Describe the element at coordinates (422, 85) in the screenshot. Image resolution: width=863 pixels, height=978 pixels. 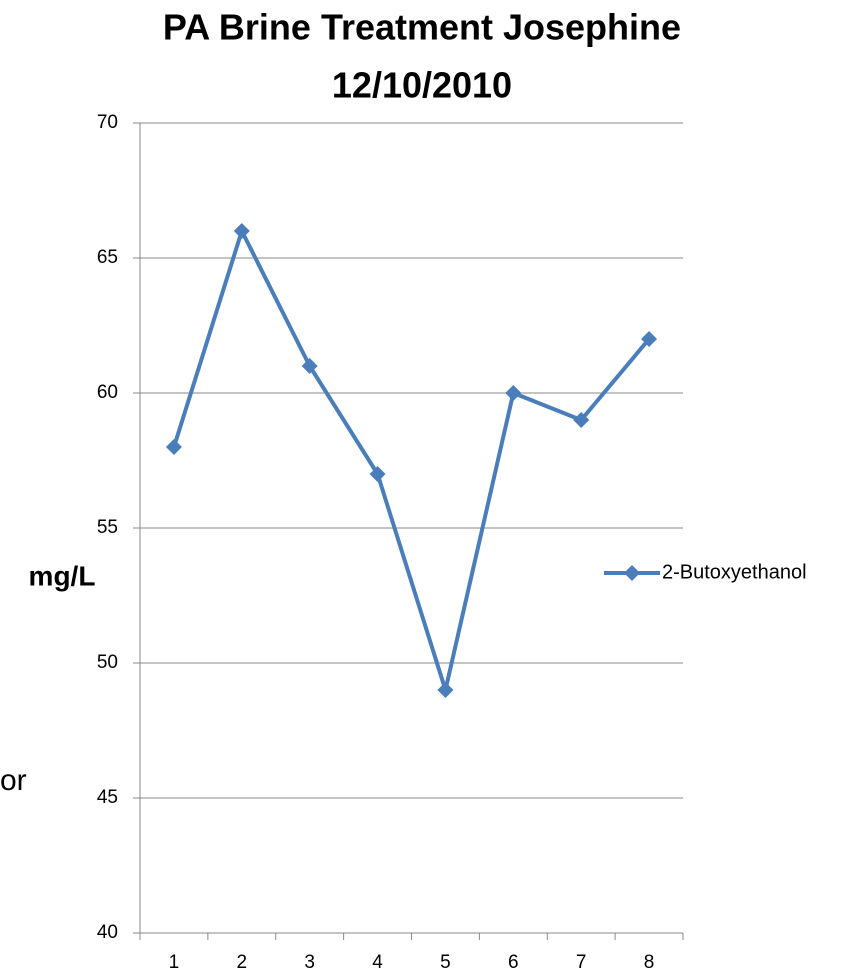
I see `chart-title: 12/10/2010` at that location.